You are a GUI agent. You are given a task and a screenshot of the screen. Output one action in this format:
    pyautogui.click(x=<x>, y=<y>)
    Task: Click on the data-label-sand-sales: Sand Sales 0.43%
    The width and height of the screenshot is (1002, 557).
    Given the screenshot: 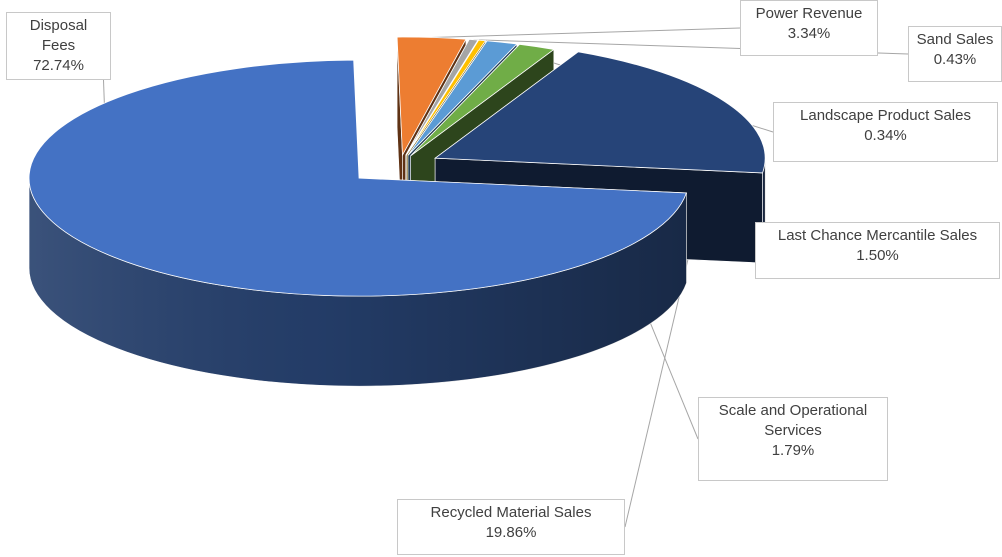 What is the action you would take?
    pyautogui.click(x=955, y=54)
    